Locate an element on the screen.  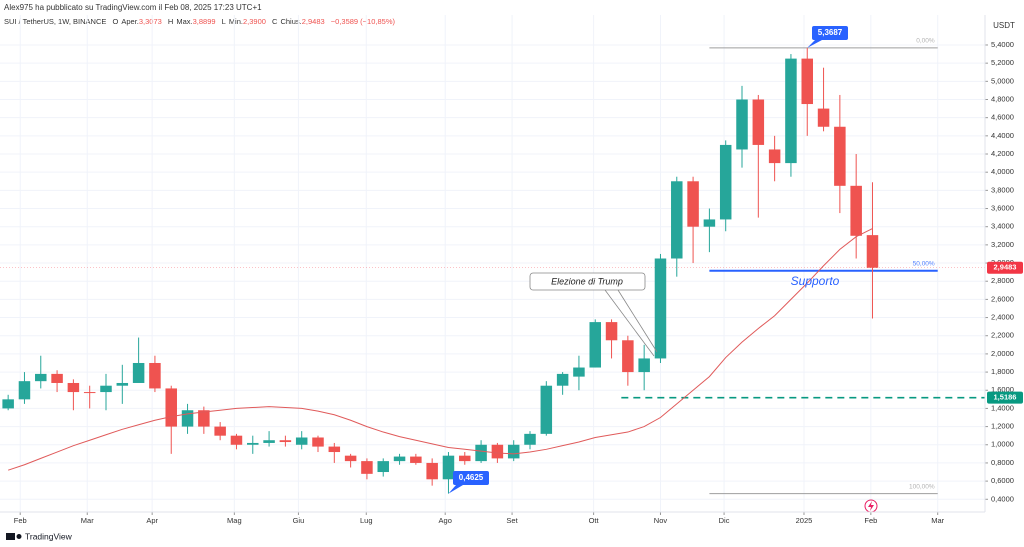
y-tick-label: 0,8000 is located at coordinates (1002, 462).